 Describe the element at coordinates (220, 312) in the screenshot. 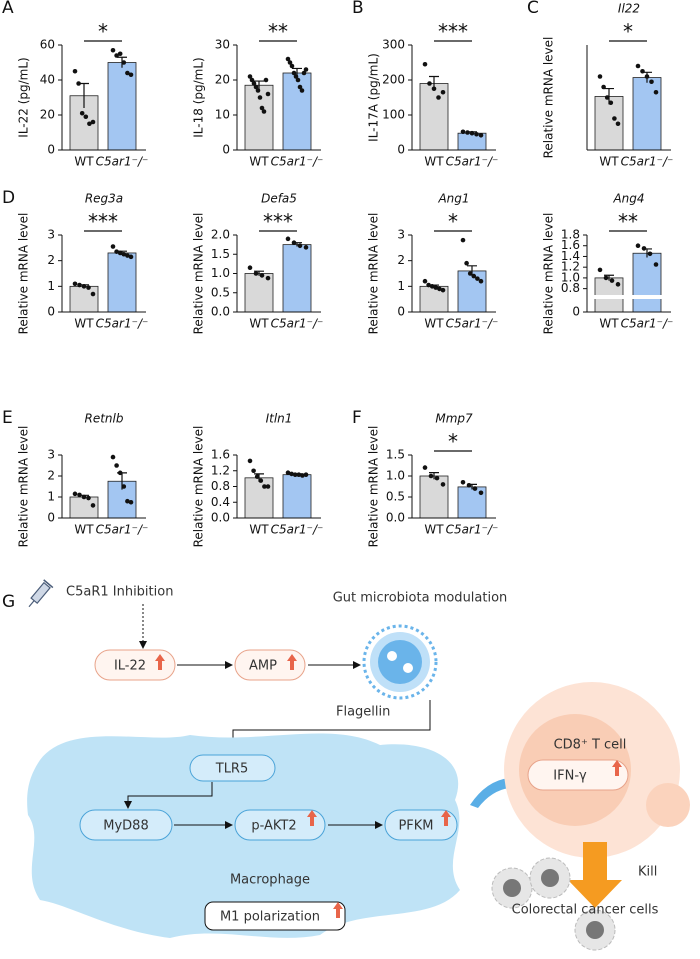

I see `y-tick-label: 0.0` at that location.